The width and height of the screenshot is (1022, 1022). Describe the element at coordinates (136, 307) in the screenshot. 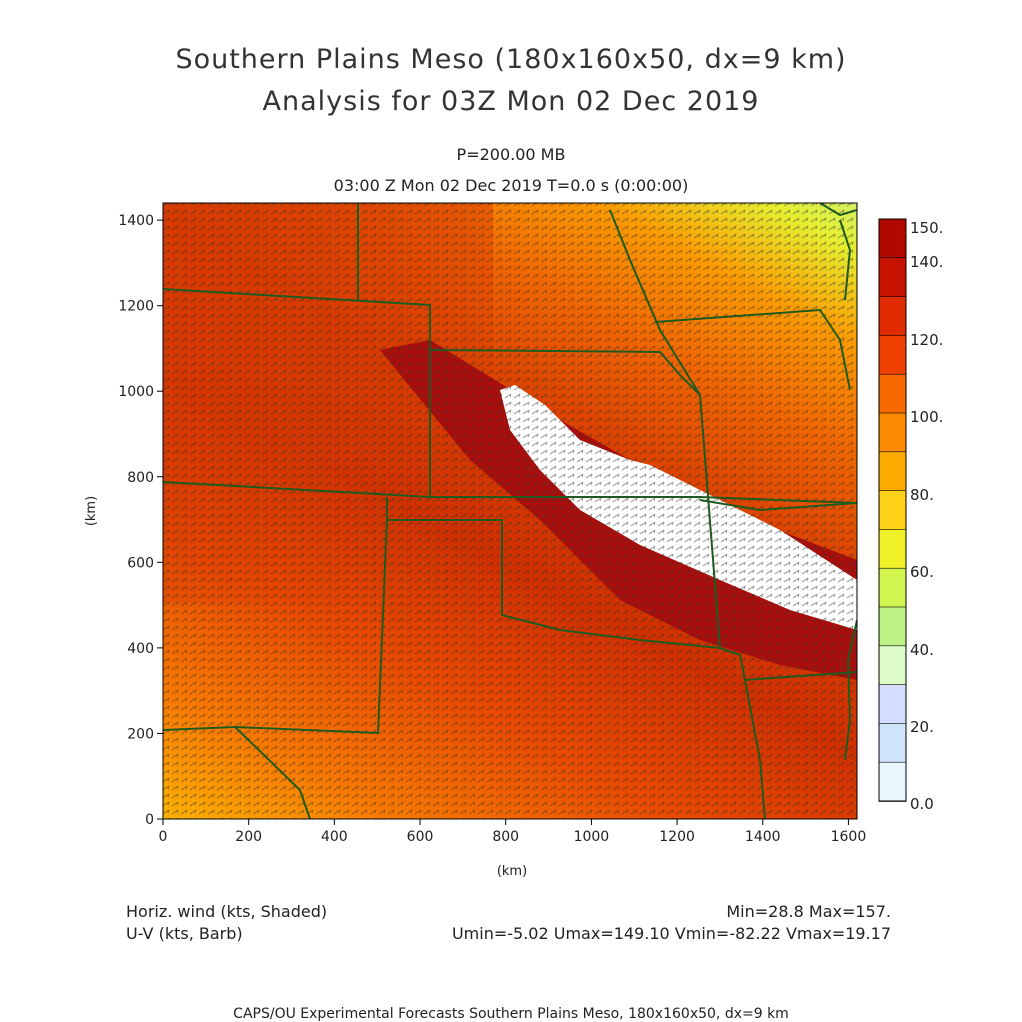

I see `y-tick-label: 1200` at that location.